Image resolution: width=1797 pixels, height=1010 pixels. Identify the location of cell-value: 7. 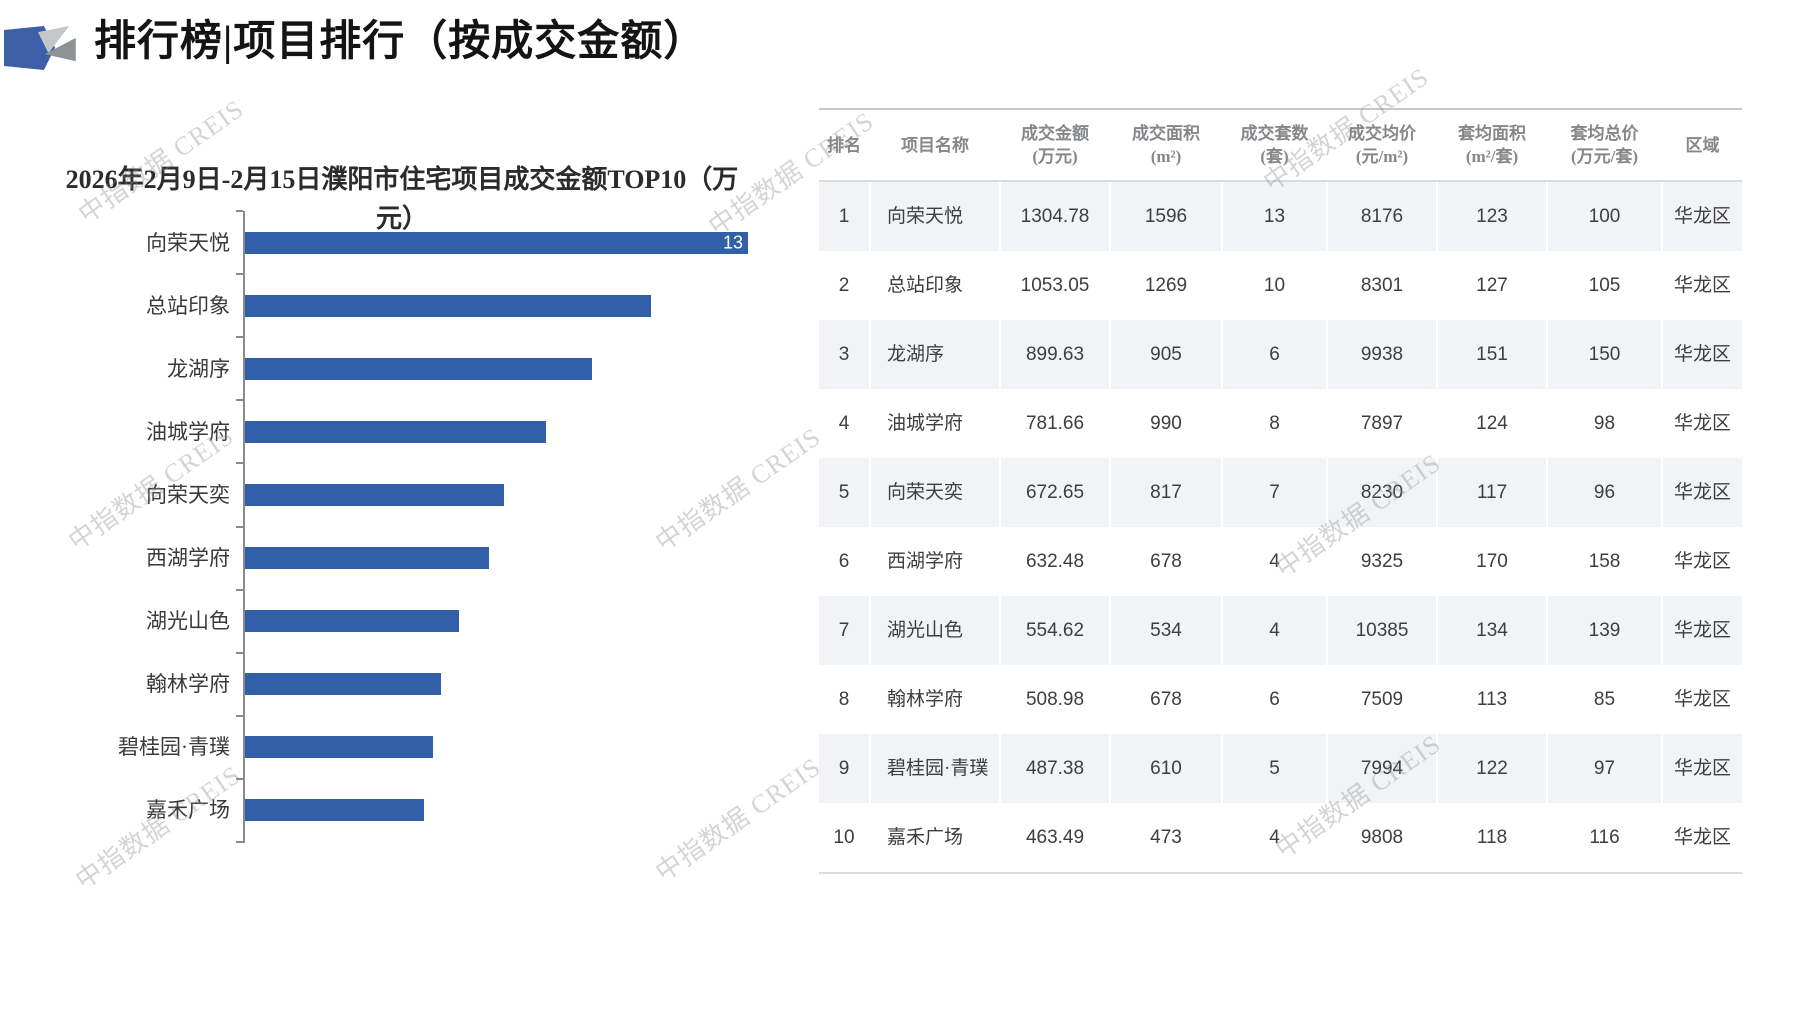
(1274, 492).